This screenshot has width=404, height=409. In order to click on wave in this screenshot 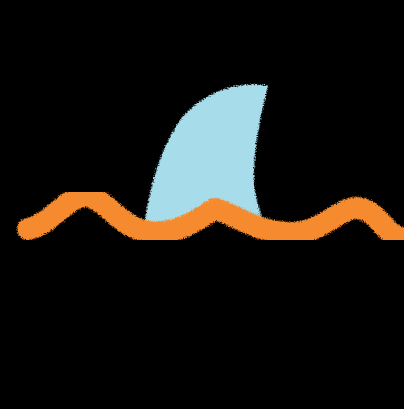, I will do `click(210, 216)`.